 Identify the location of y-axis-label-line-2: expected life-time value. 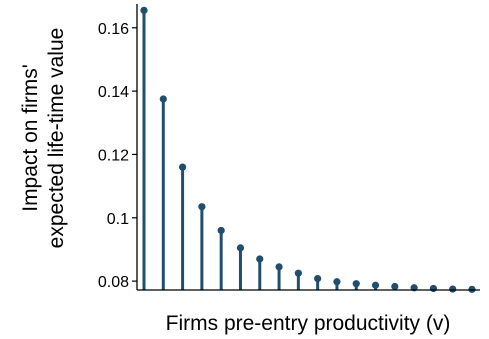
(56, 138).